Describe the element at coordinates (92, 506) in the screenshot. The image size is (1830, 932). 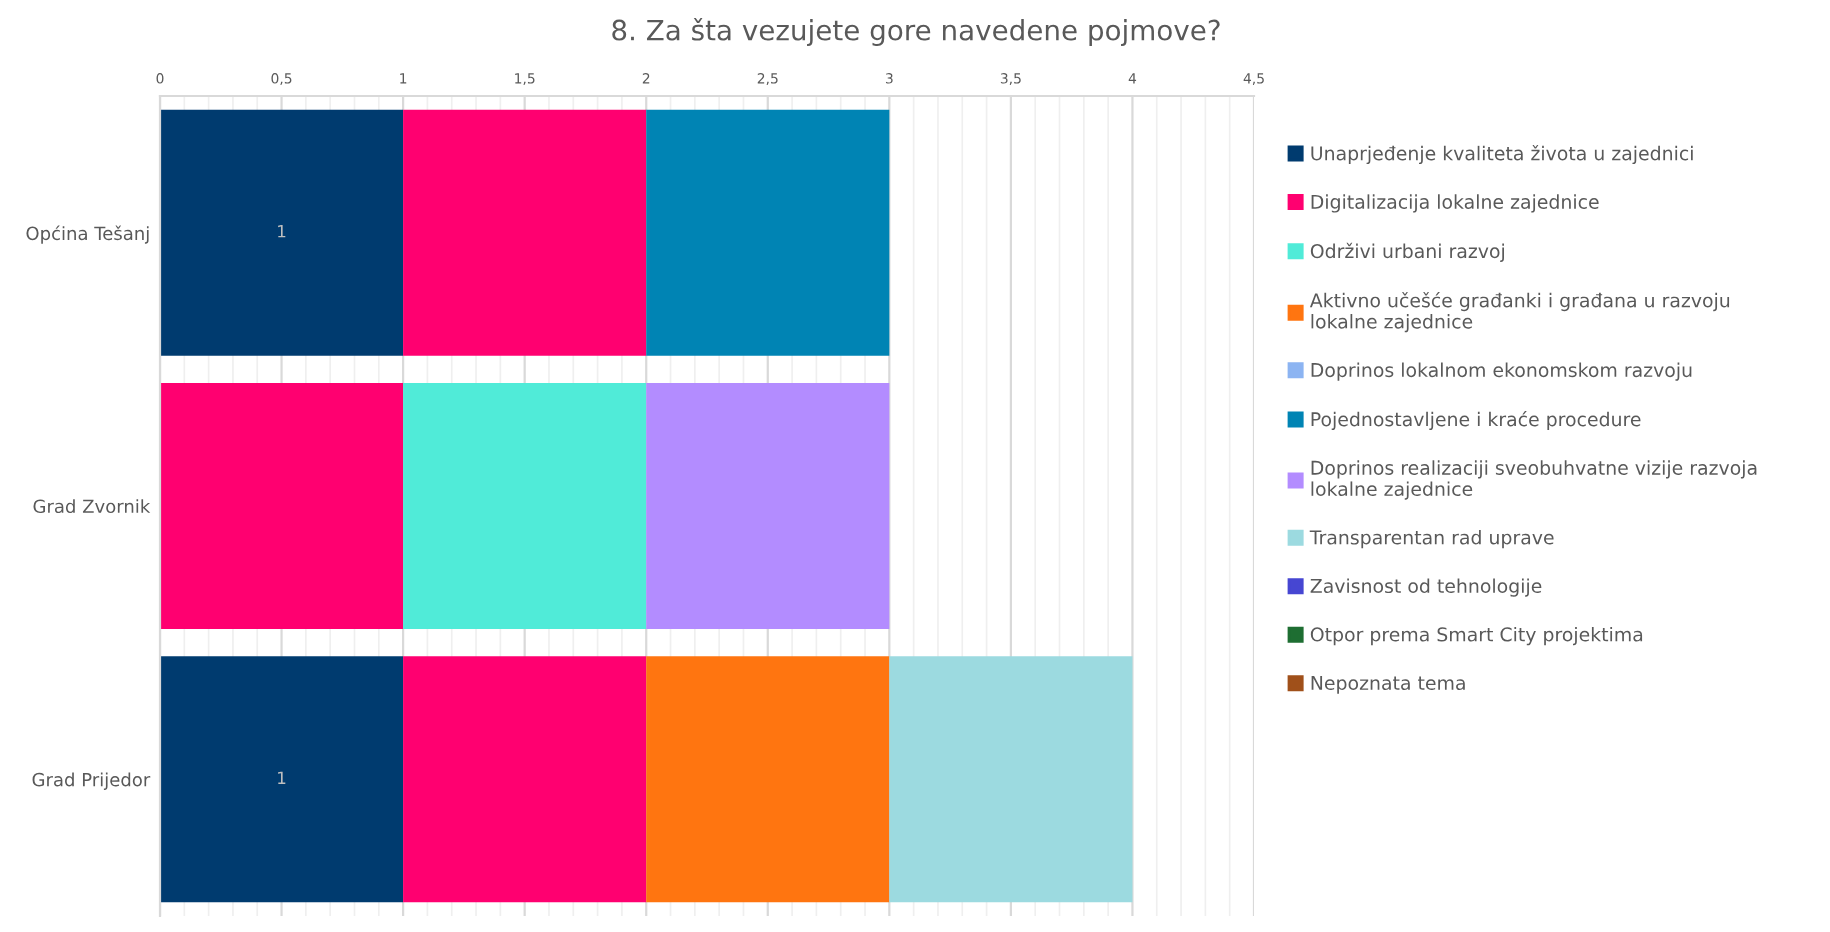
I see `y-tick-label: Grad Zvornik` at that location.